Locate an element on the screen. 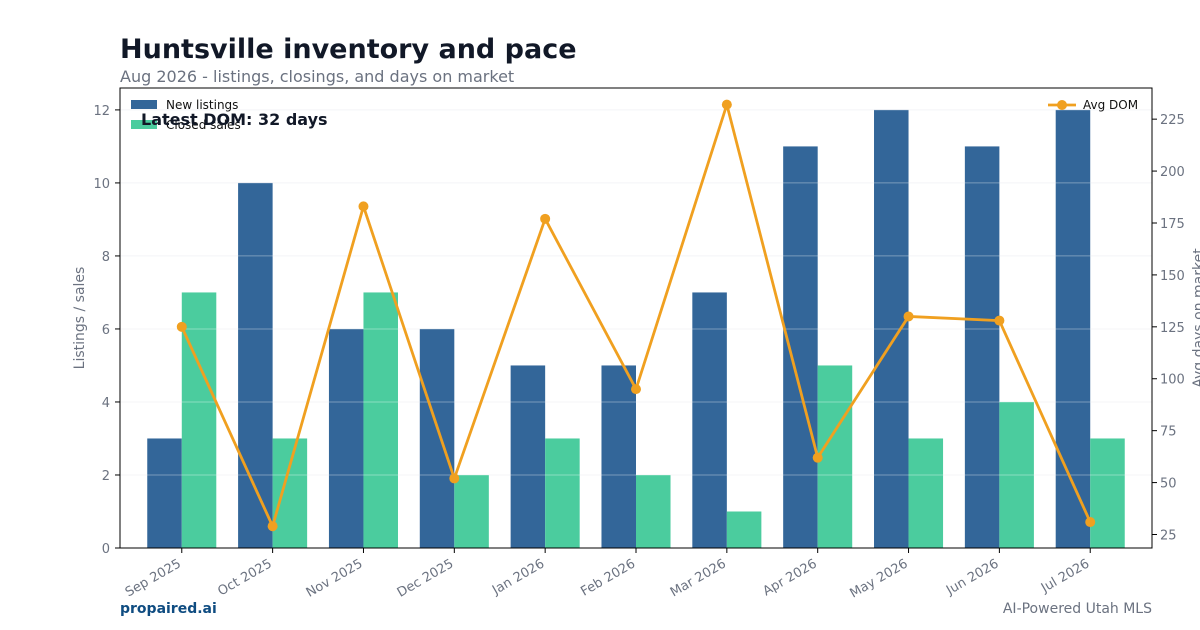 Image resolution: width=1200 pixels, height=630 pixels. x-tick-label-4: Jan 2026 is located at coordinates (518, 577).